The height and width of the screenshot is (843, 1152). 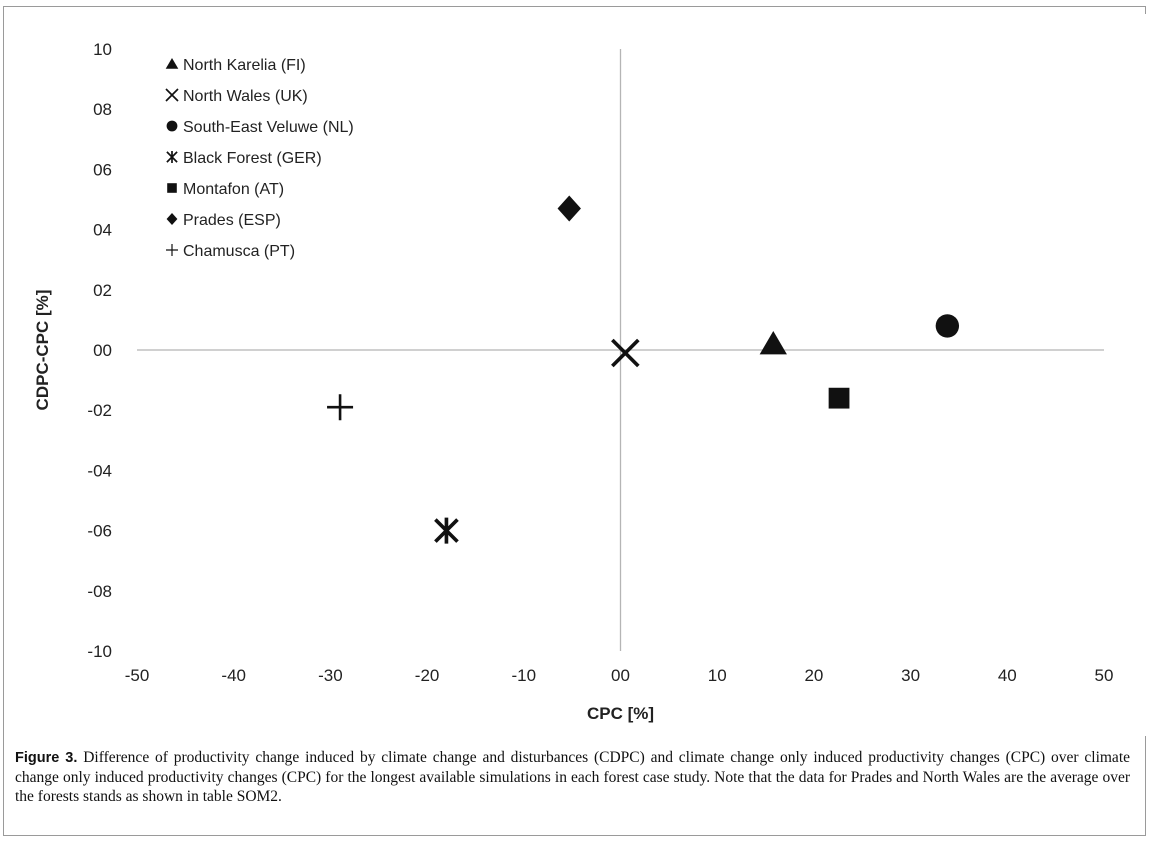 I want to click on y-tick-label: 00, so click(x=102, y=350).